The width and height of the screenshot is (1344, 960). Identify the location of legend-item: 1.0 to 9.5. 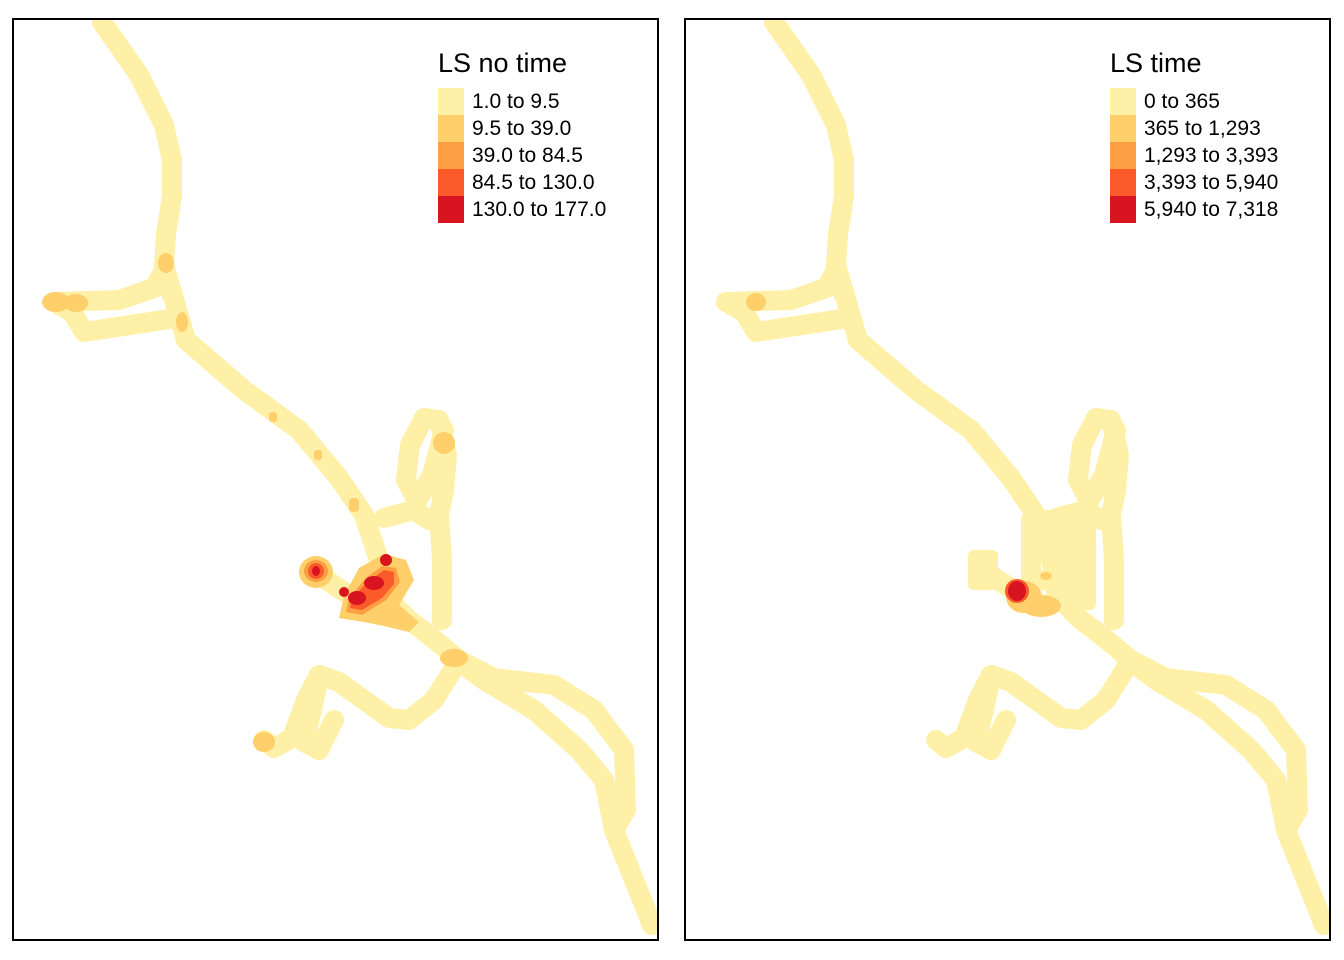
(522, 101).